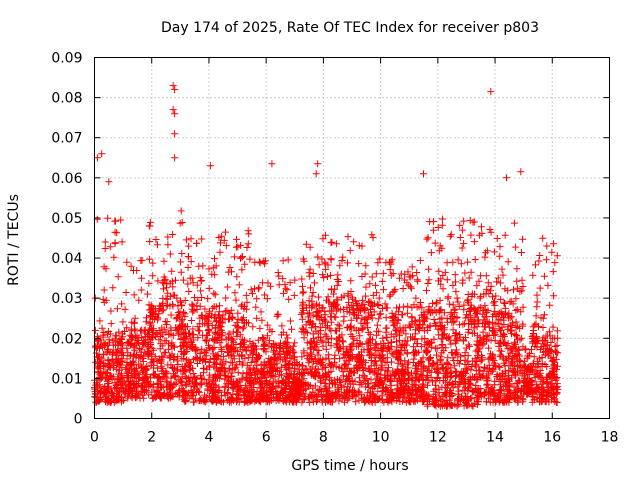  I want to click on x-tick-label: 4, so click(208, 438).